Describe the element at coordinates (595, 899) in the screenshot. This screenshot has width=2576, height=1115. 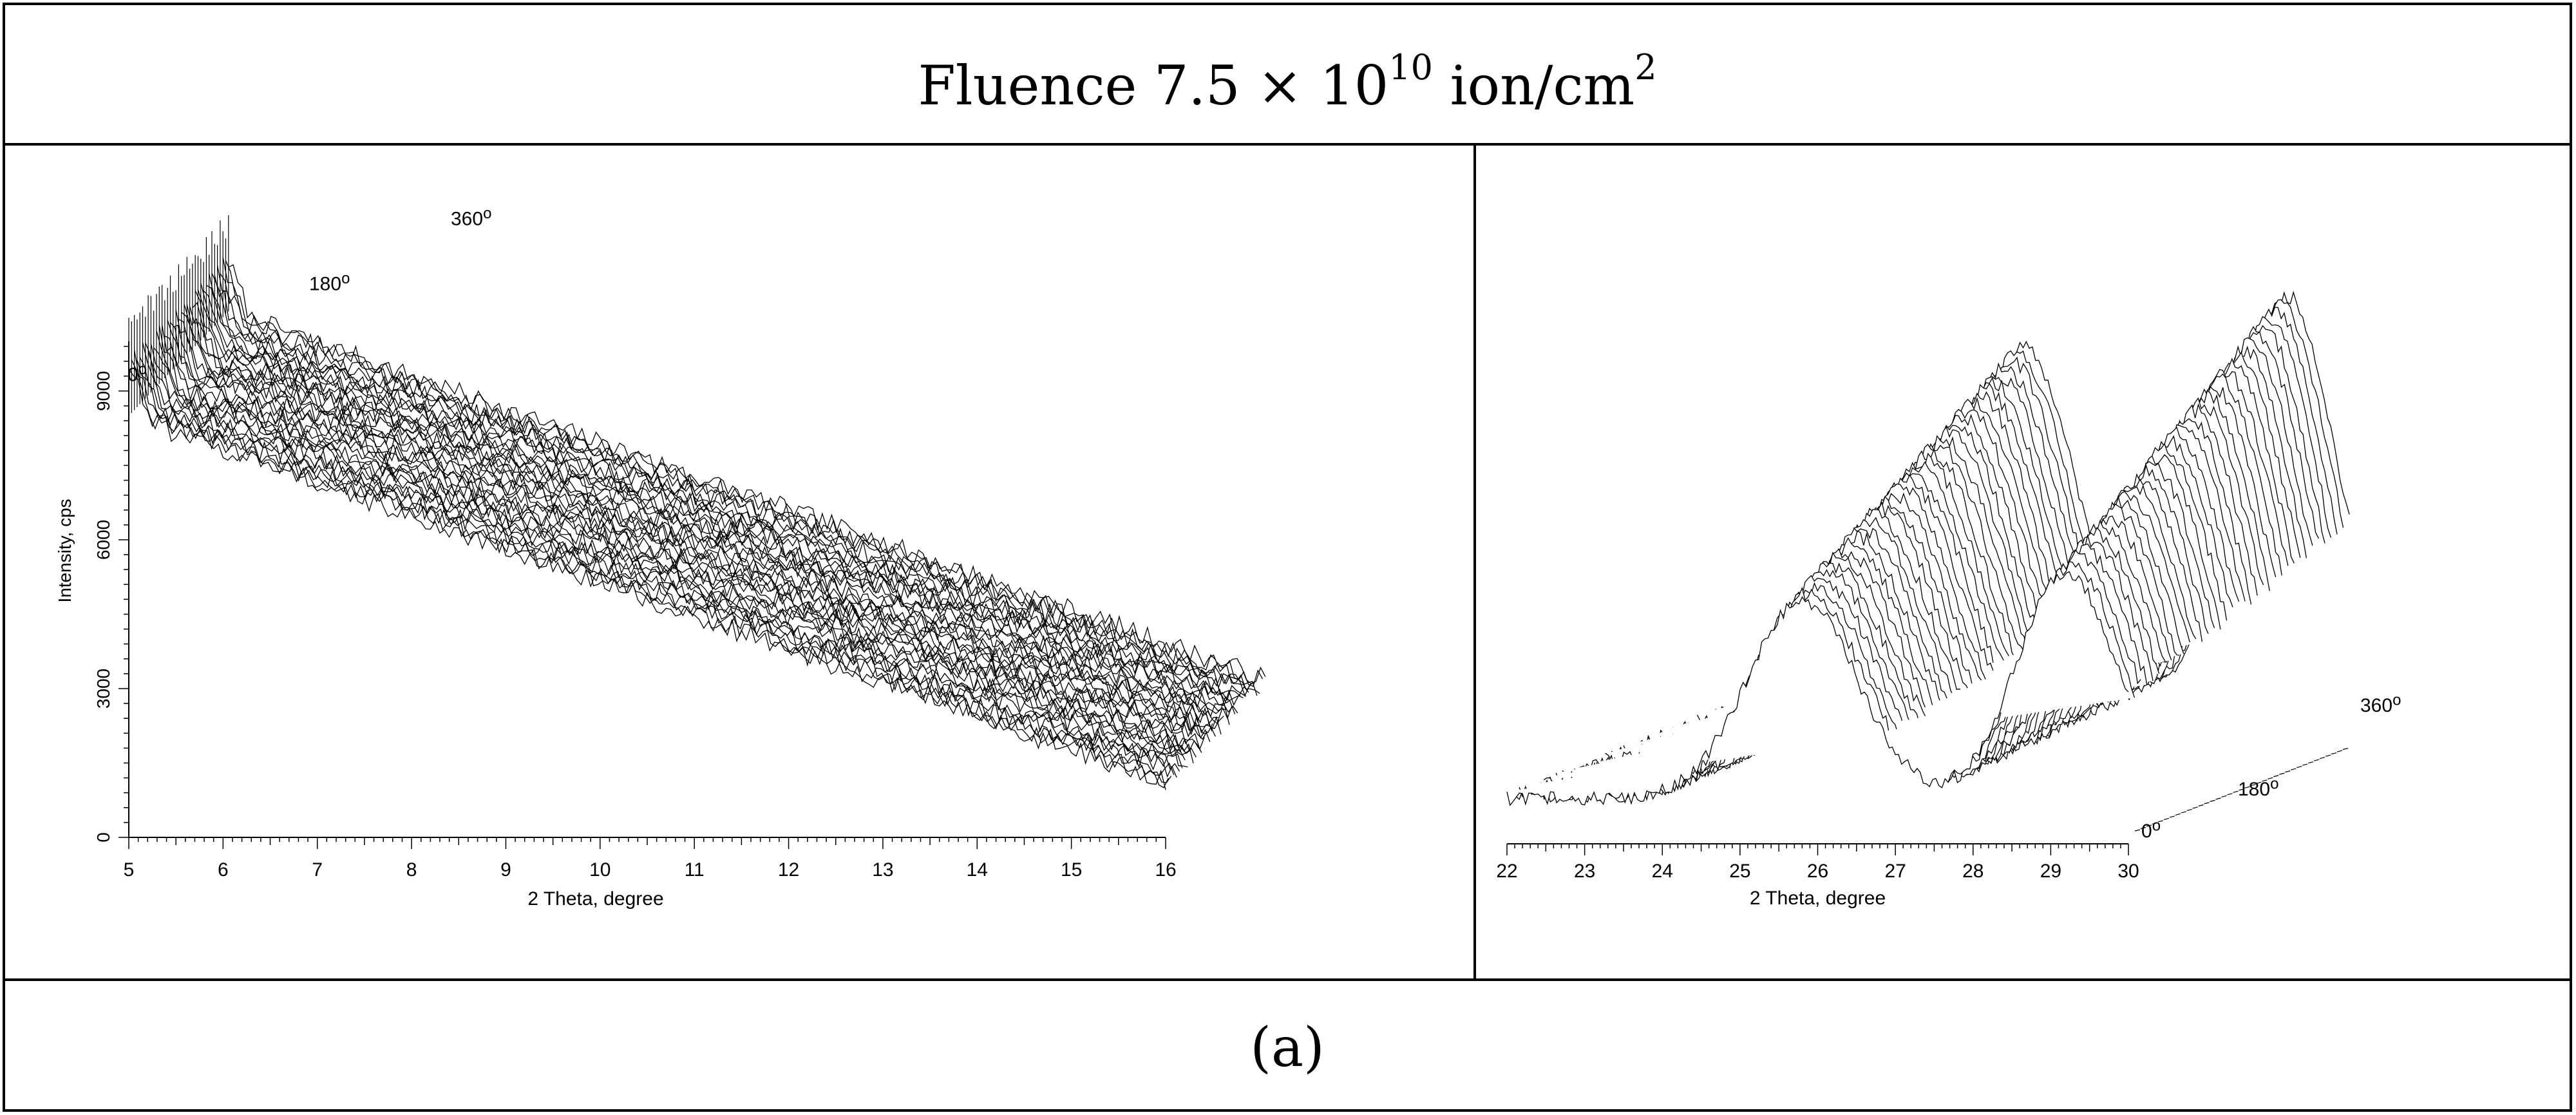
I see `left-x-axis-label: 2 Theta, degree` at that location.